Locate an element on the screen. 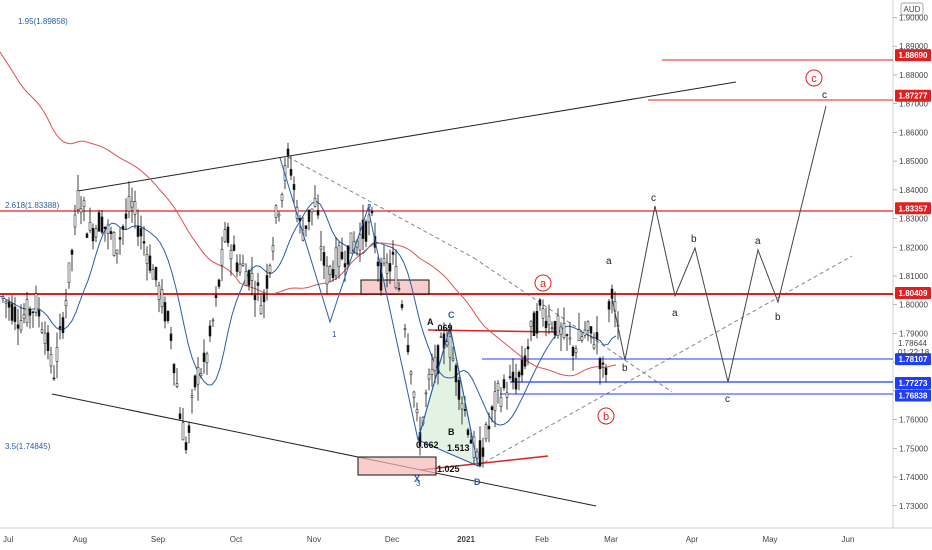  svg-text: c is located at coordinates (814, 79).